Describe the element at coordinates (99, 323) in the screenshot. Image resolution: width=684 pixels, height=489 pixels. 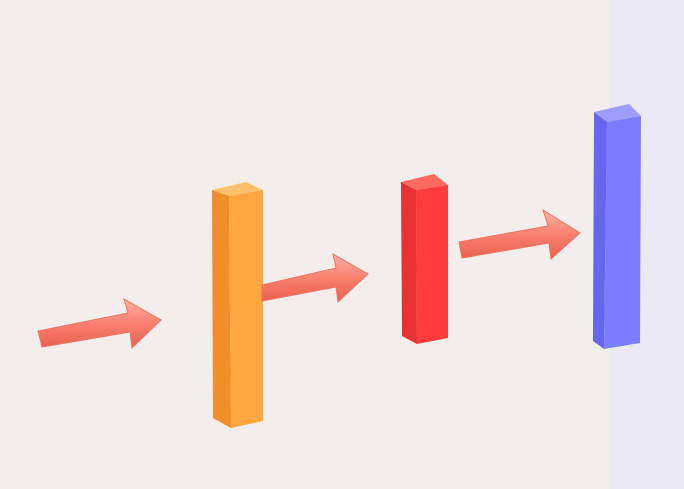
I see `arrow-input` at that location.